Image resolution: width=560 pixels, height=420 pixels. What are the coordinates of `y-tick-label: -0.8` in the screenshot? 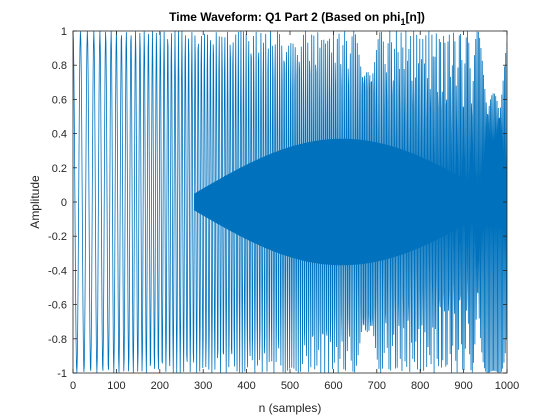 It's located at (57, 340).